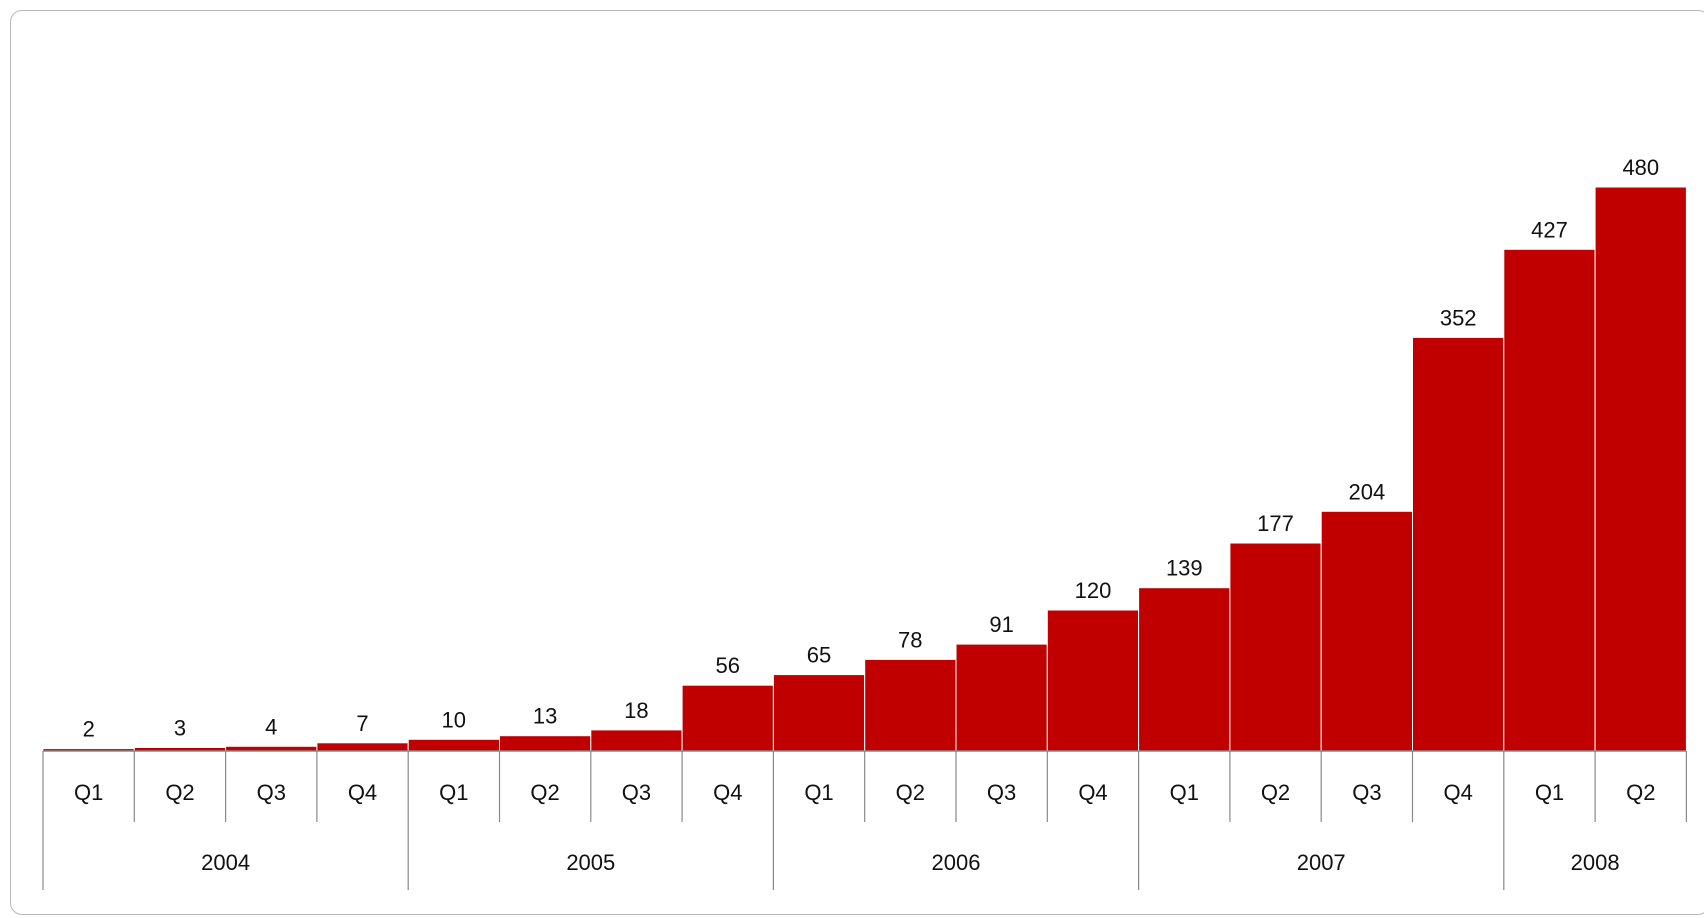 This screenshot has width=1704, height=918. Describe the element at coordinates (88, 792) in the screenshot. I see `quarter-label-0: Q1` at that location.